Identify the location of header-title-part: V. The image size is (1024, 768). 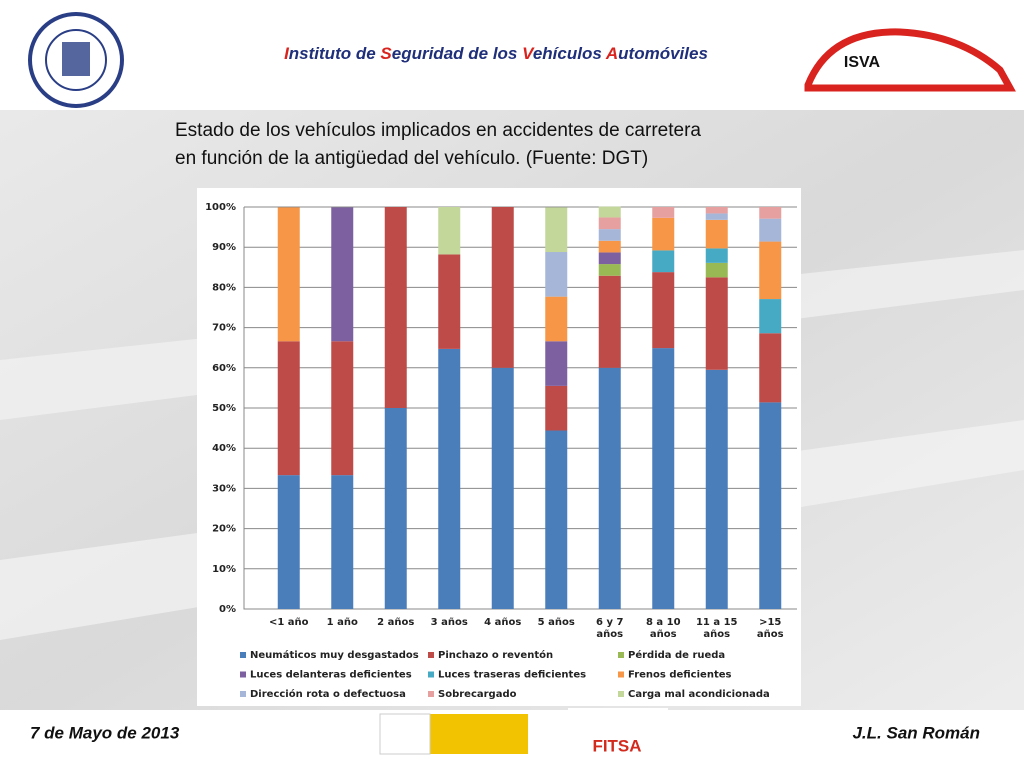
(528, 53).